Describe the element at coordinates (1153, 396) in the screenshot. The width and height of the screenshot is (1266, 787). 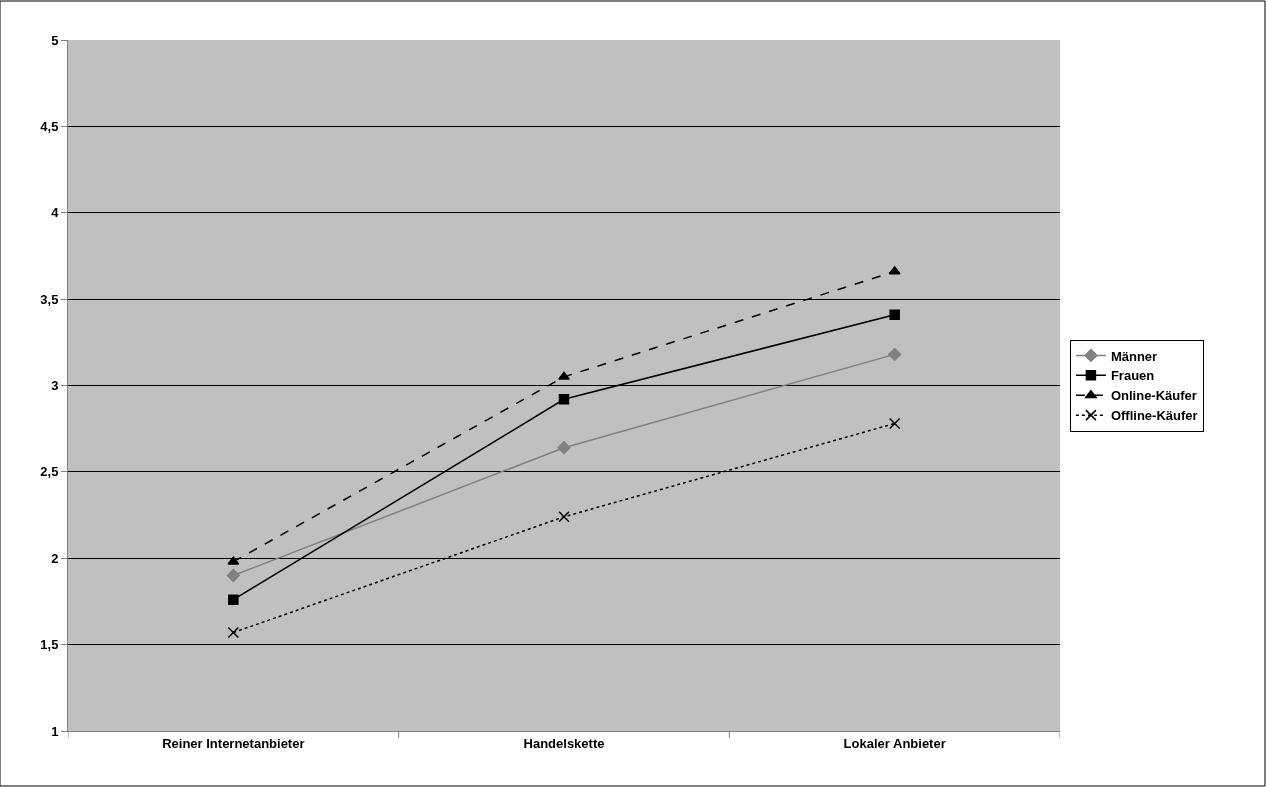
I see `legend-label: Online-Käufer` at that location.